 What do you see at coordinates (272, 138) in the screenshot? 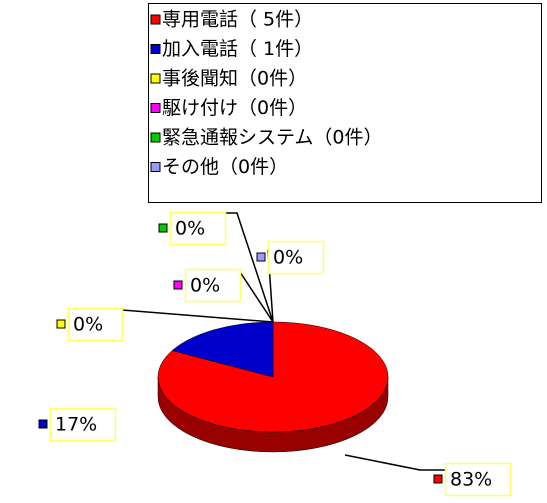
I see `legend-label: 緊急通報システム（0件）` at bounding box center [272, 138].